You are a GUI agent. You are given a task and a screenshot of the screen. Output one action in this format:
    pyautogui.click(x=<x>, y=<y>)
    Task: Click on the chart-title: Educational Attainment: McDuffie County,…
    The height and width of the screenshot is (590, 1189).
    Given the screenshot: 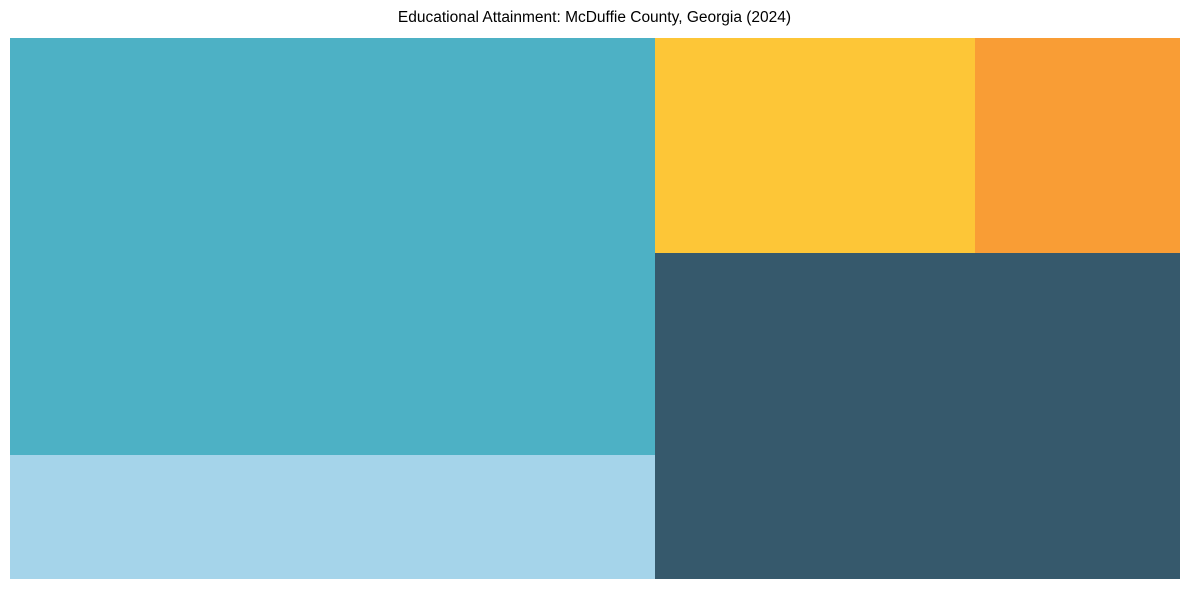 What is the action you would take?
    pyautogui.click(x=594, y=17)
    